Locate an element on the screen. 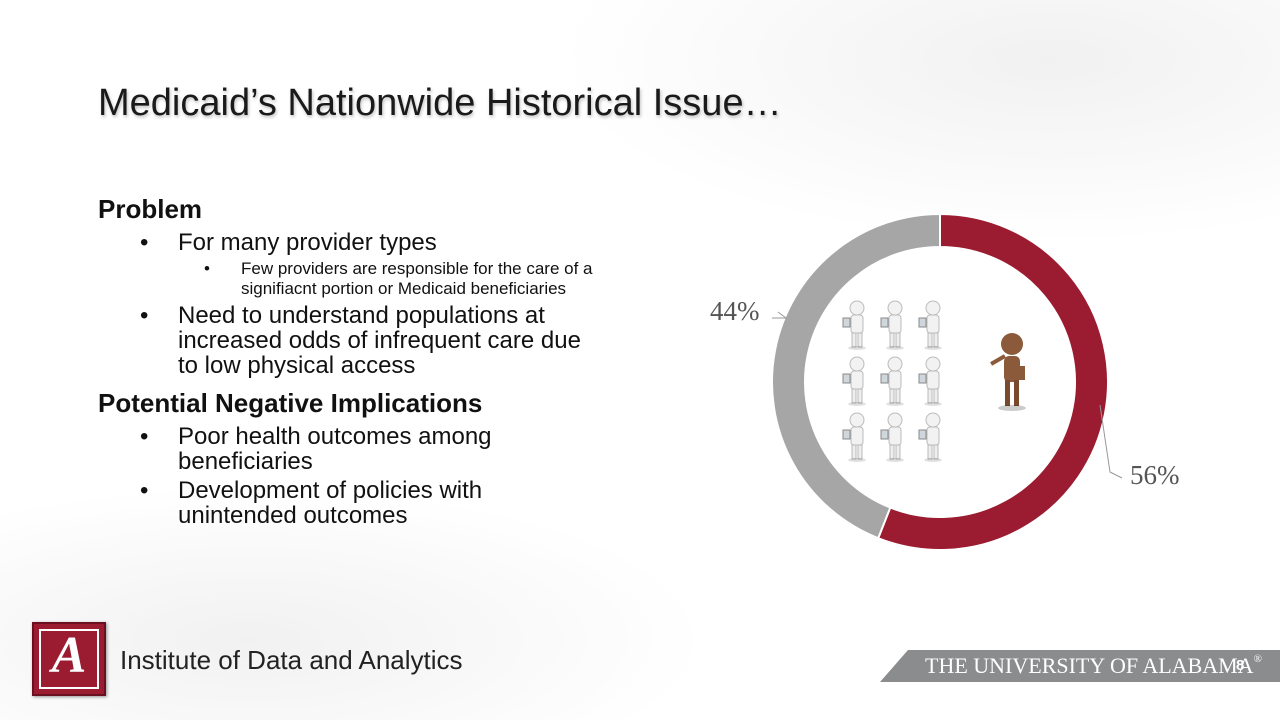 Image resolution: width=1280 pixels, height=720 pixels. university-name: THE UNIVERSITY OF ALABAMA® is located at coordinates (1093, 666).